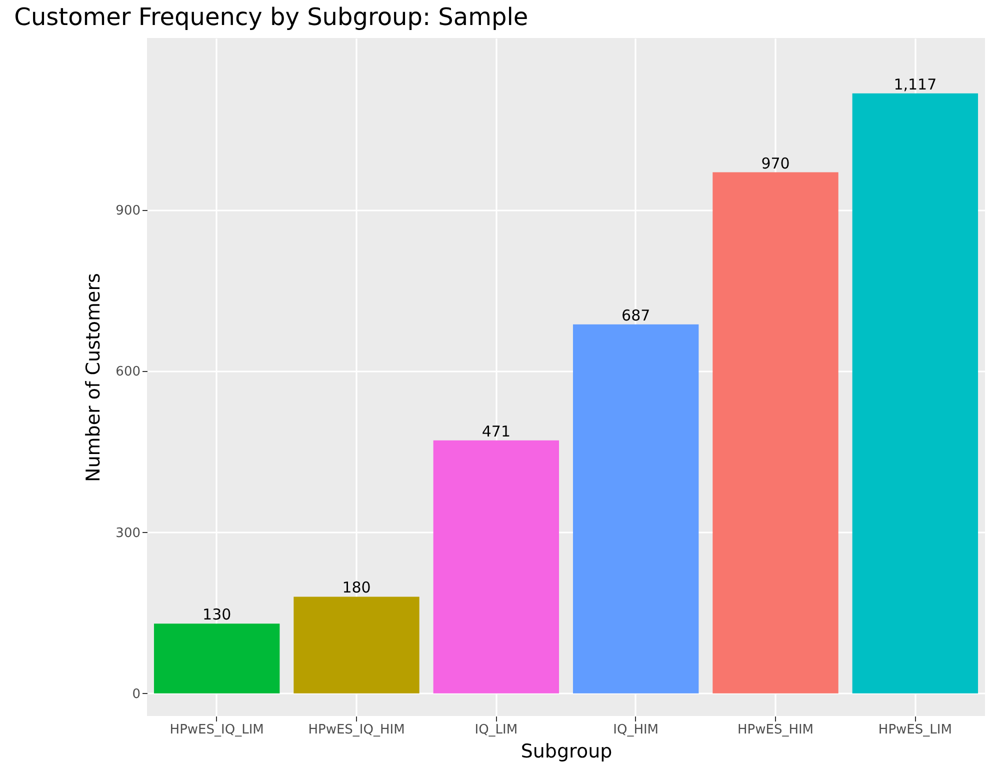 The height and width of the screenshot is (769, 994). What do you see at coordinates (356, 587) in the screenshot?
I see `data-label: 180` at bounding box center [356, 587].